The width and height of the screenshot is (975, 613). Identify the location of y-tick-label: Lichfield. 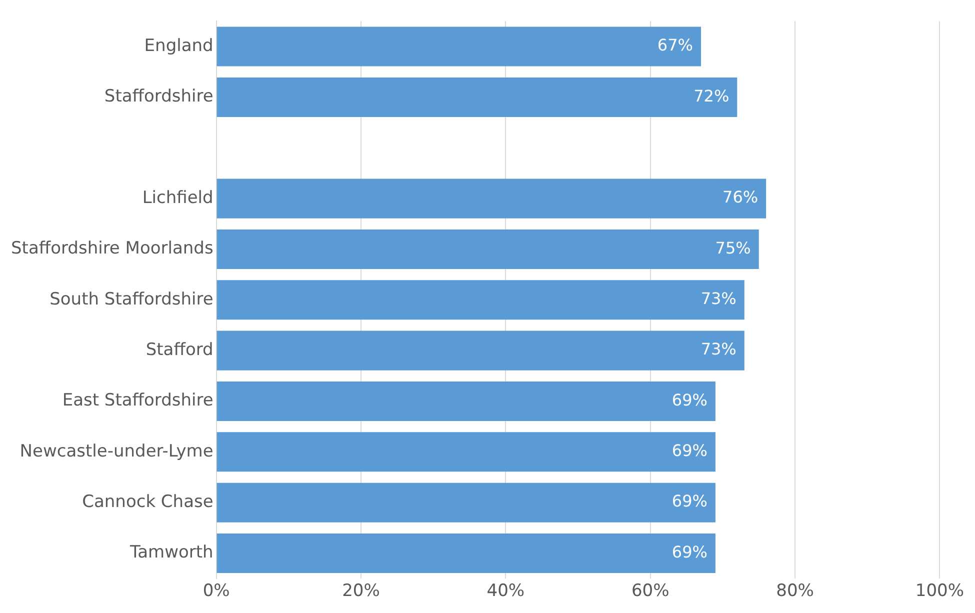
(178, 198).